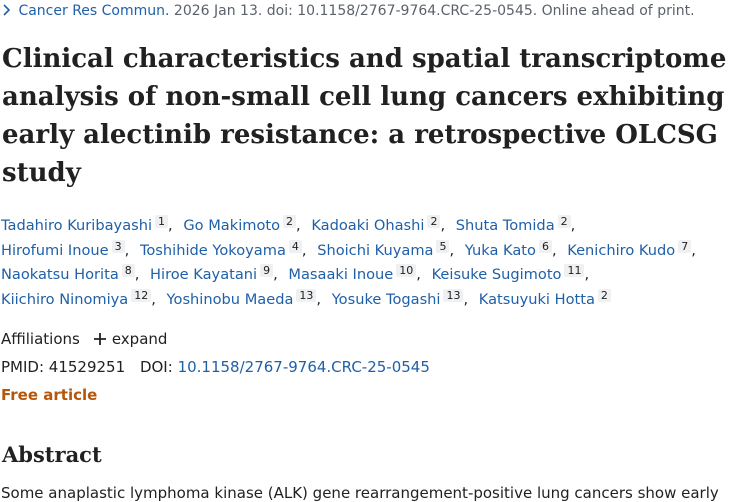  What do you see at coordinates (230, 300) in the screenshot?
I see `author-name: Yoshinobu Maeda` at bounding box center [230, 300].